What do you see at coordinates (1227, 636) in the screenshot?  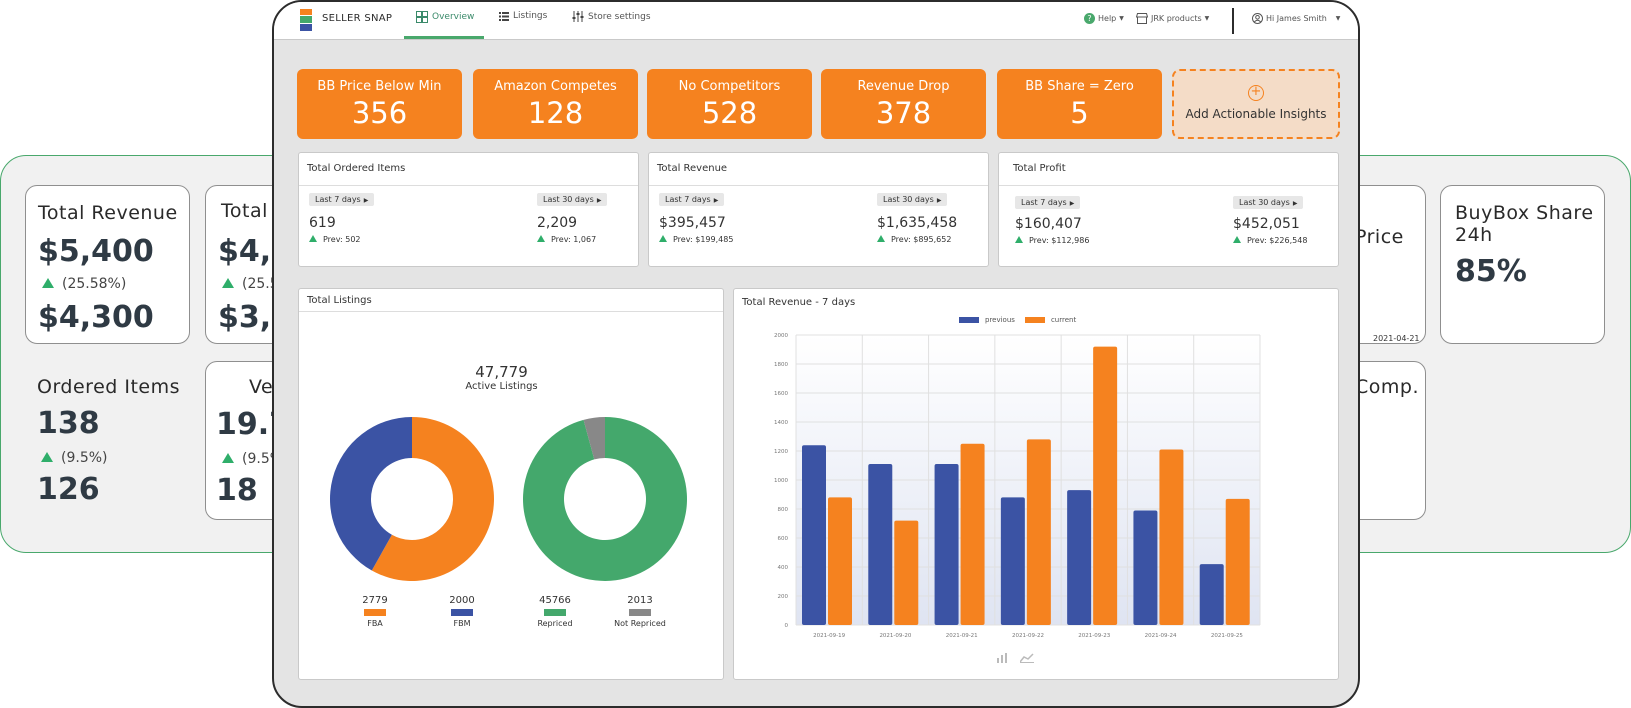 I see `x-tick-label: 2021-09-25` at bounding box center [1227, 636].